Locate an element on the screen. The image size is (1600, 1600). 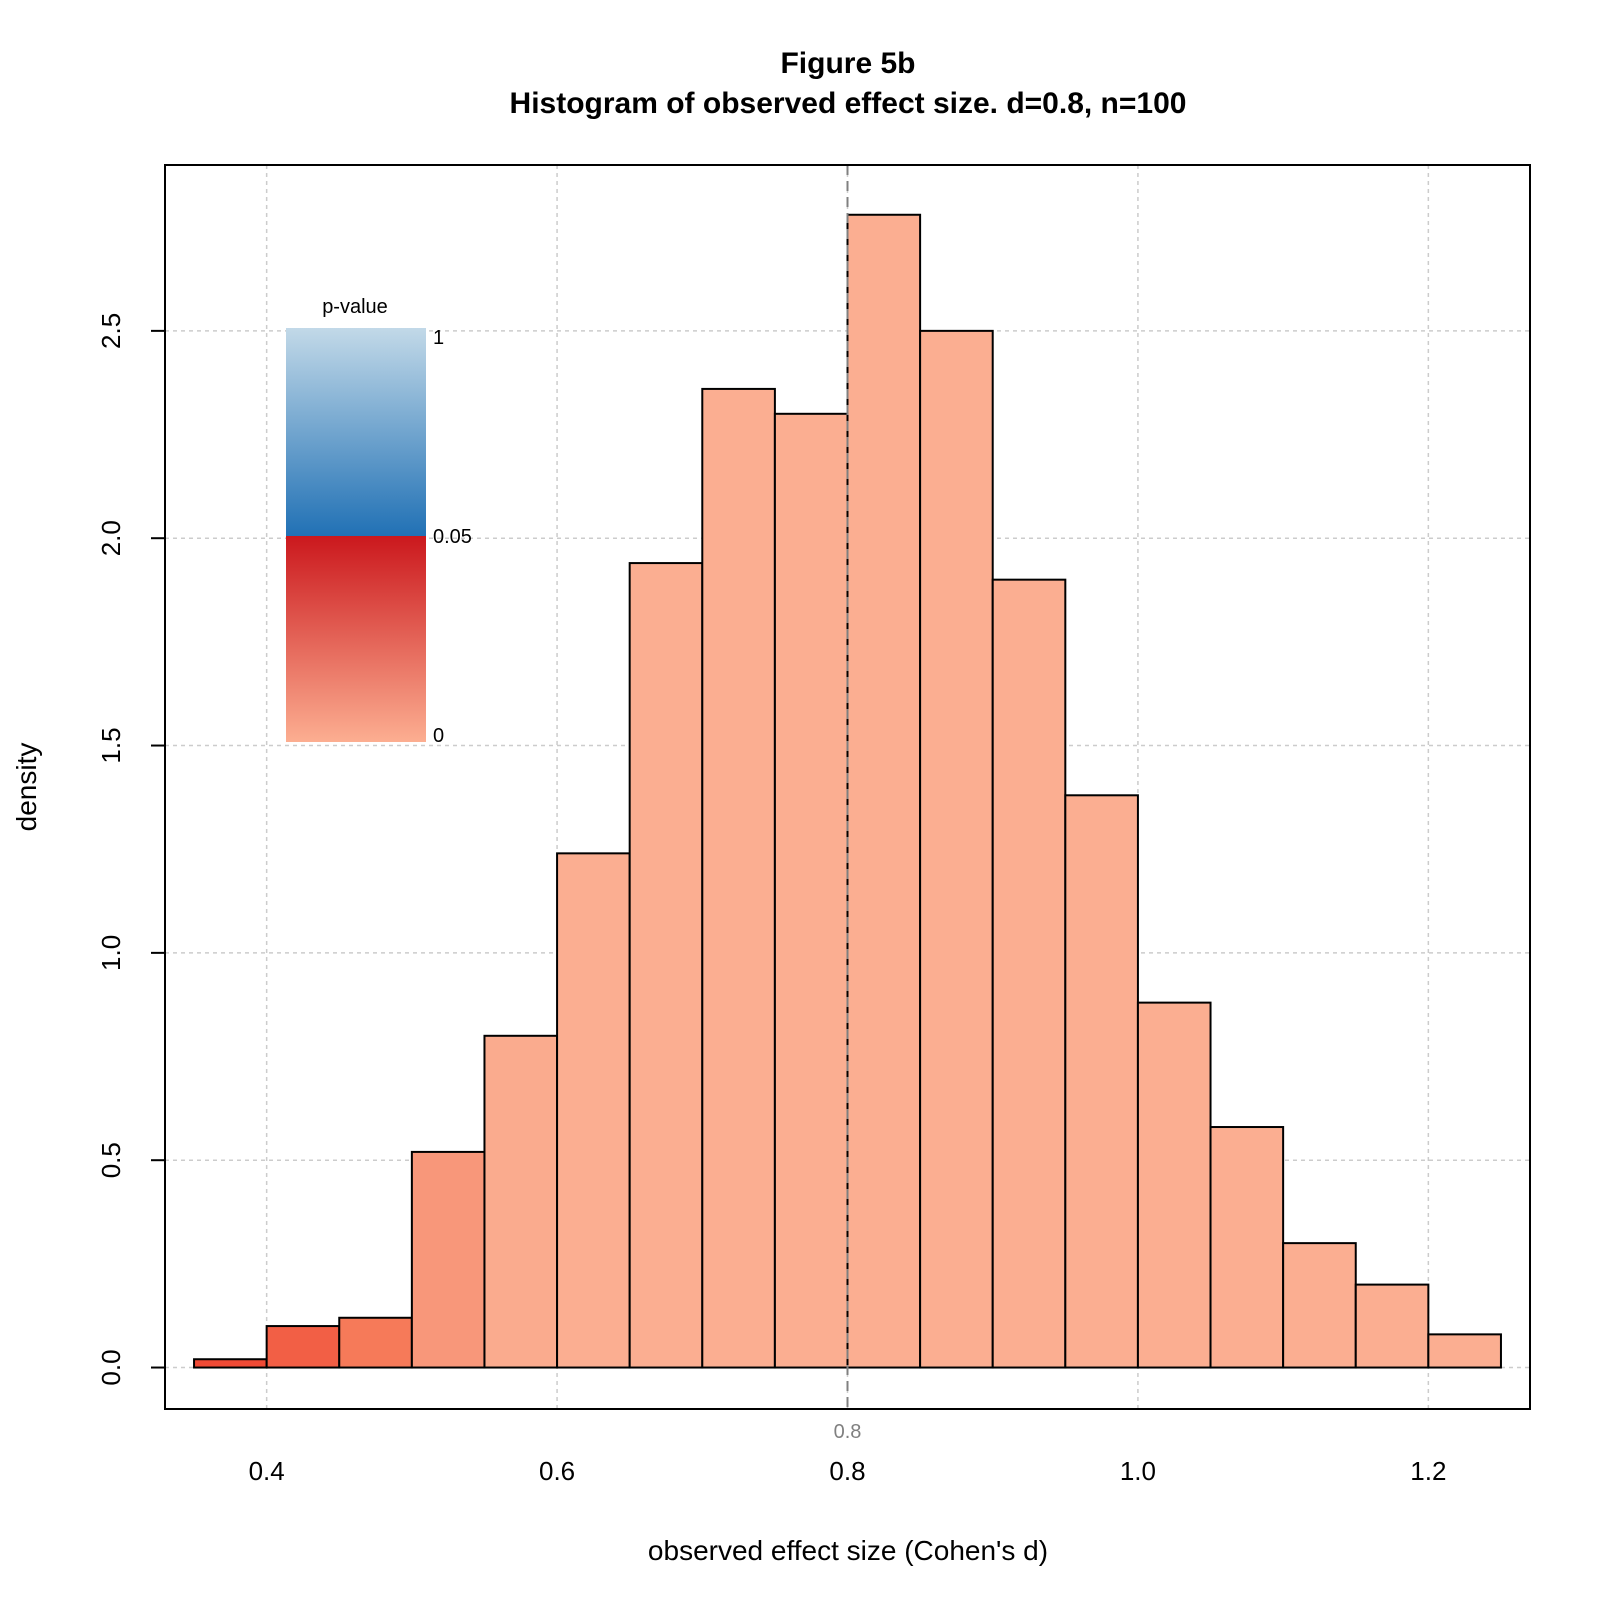
x-tick-label-3: 1.0 is located at coordinates (1138, 1471).